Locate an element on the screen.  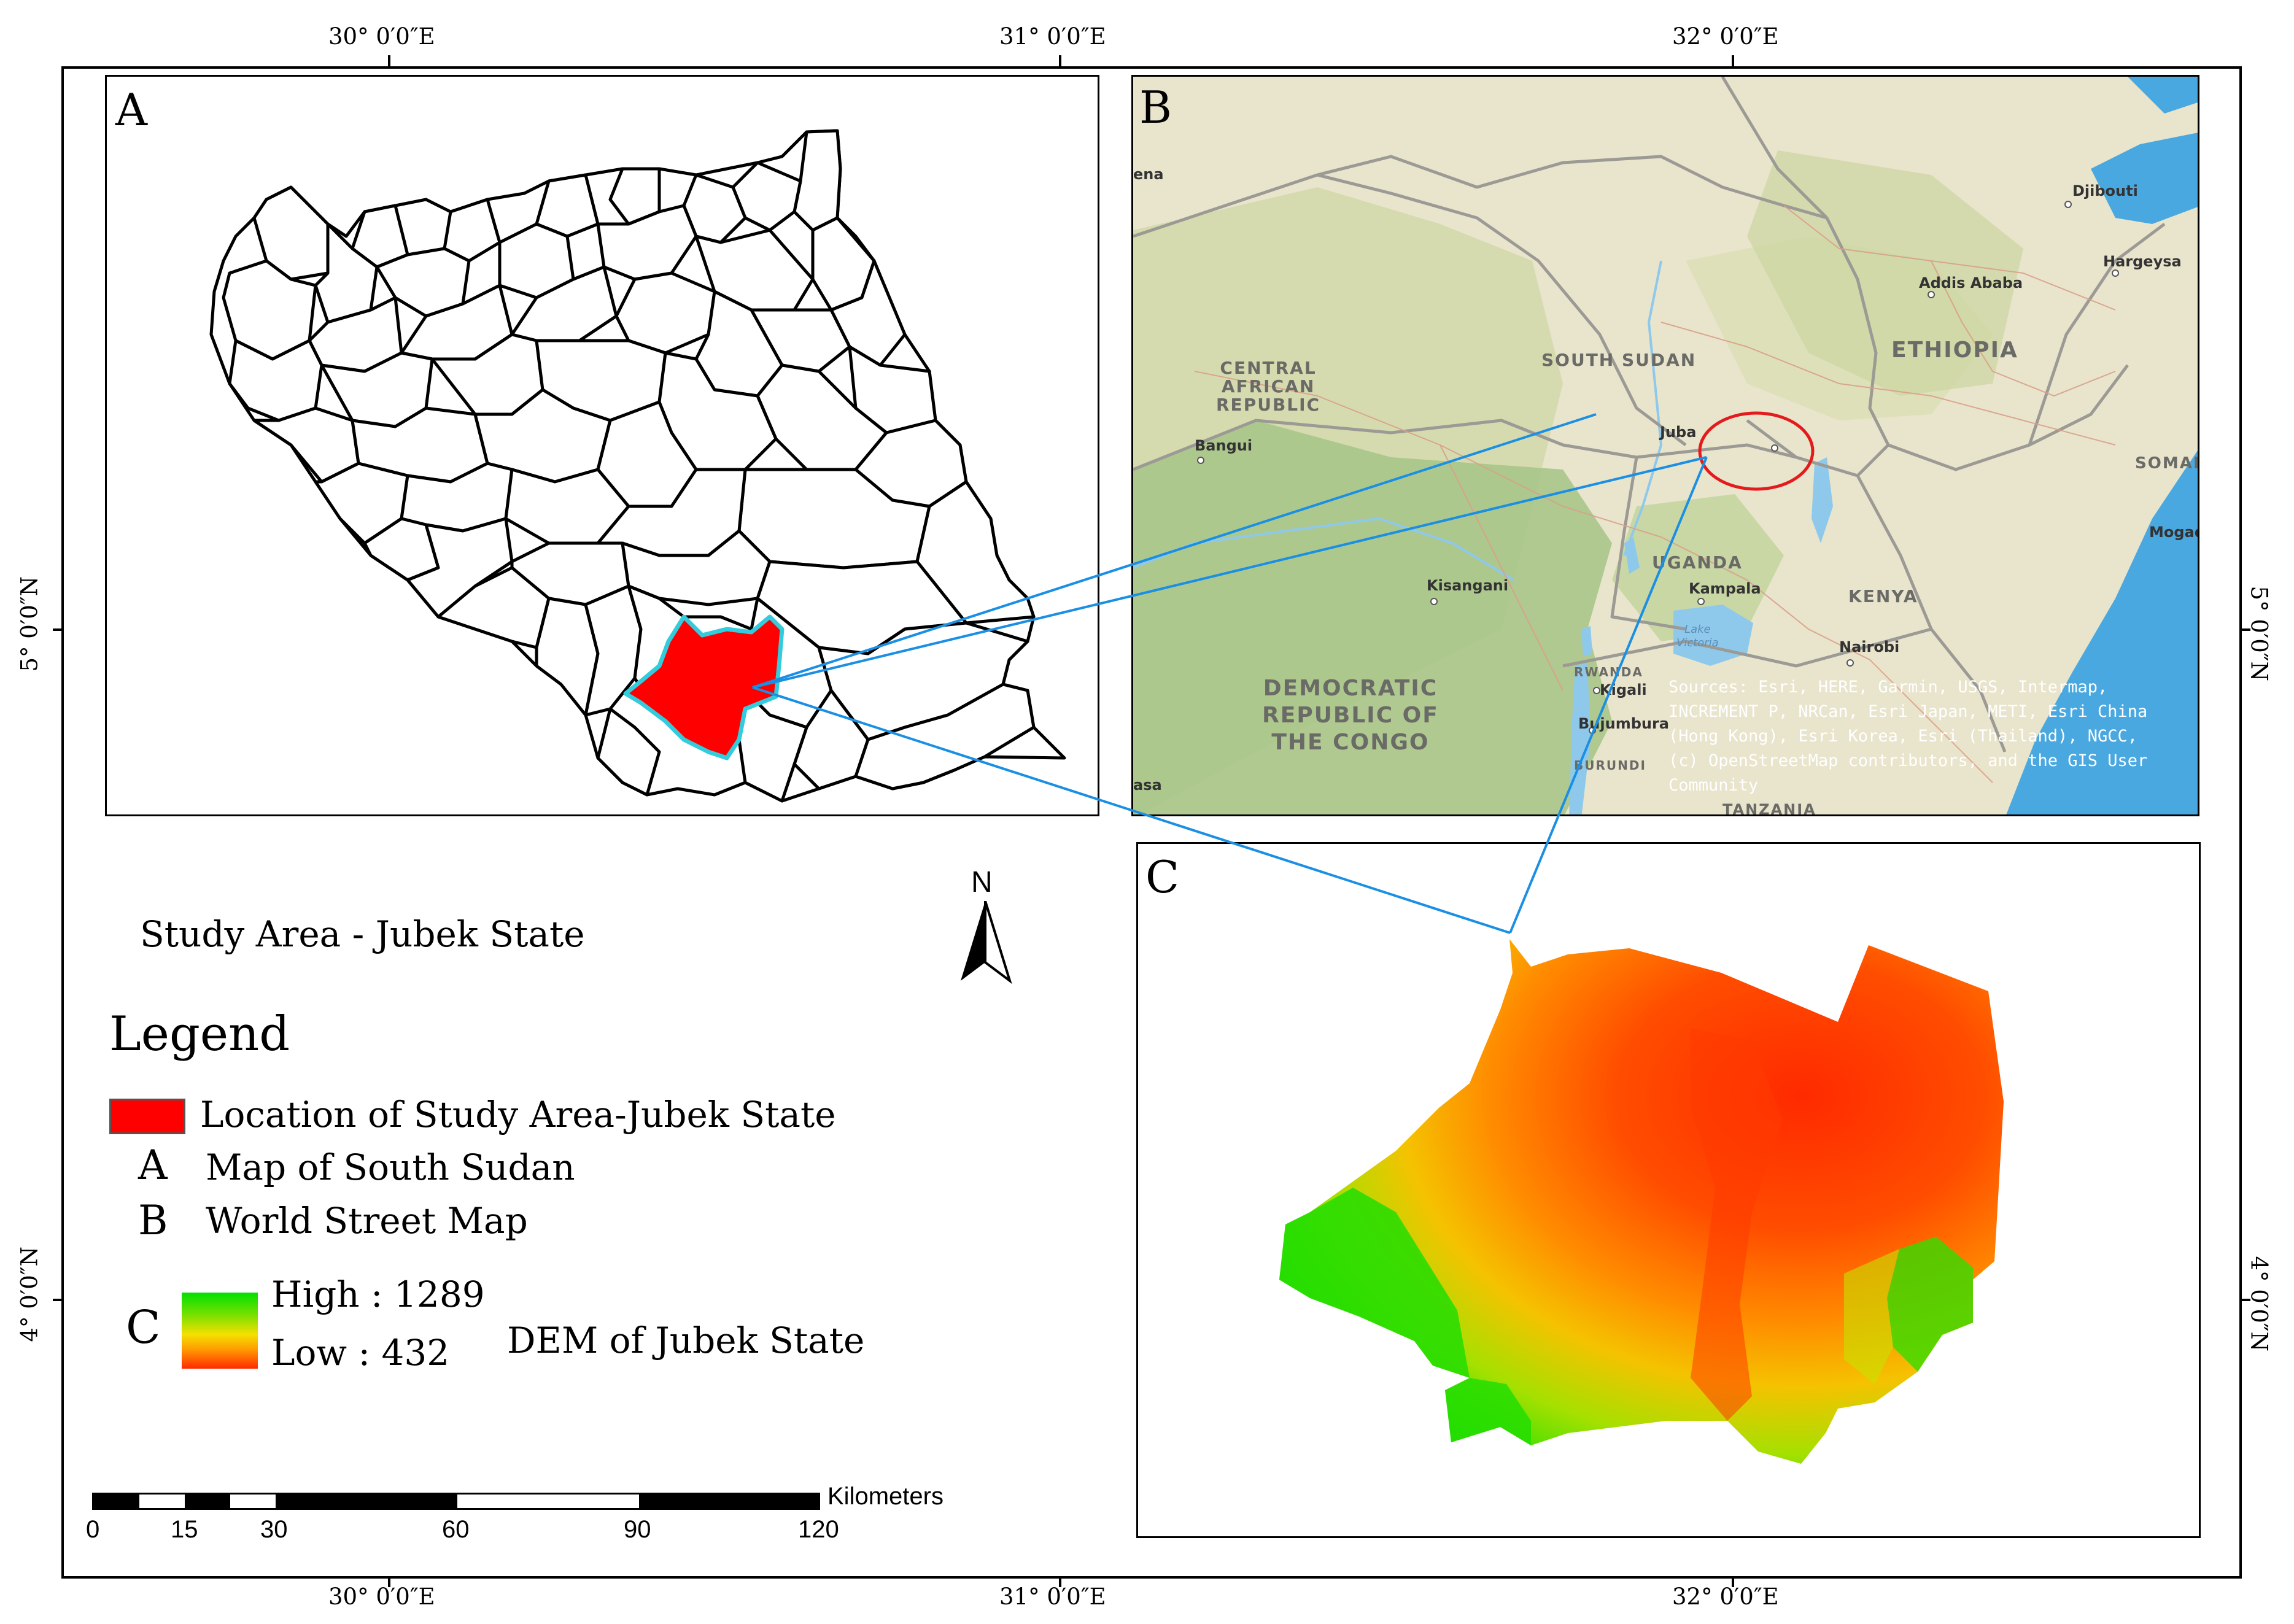
label-south-sudan: SOUTH SUDAN is located at coordinates (1619, 360).